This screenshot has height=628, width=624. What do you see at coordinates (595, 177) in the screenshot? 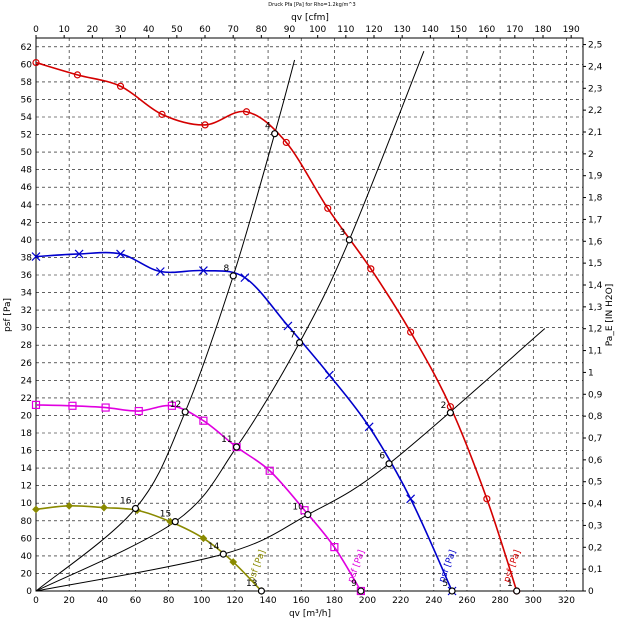
I see `y2-tick-label: 1,9` at bounding box center [595, 177].